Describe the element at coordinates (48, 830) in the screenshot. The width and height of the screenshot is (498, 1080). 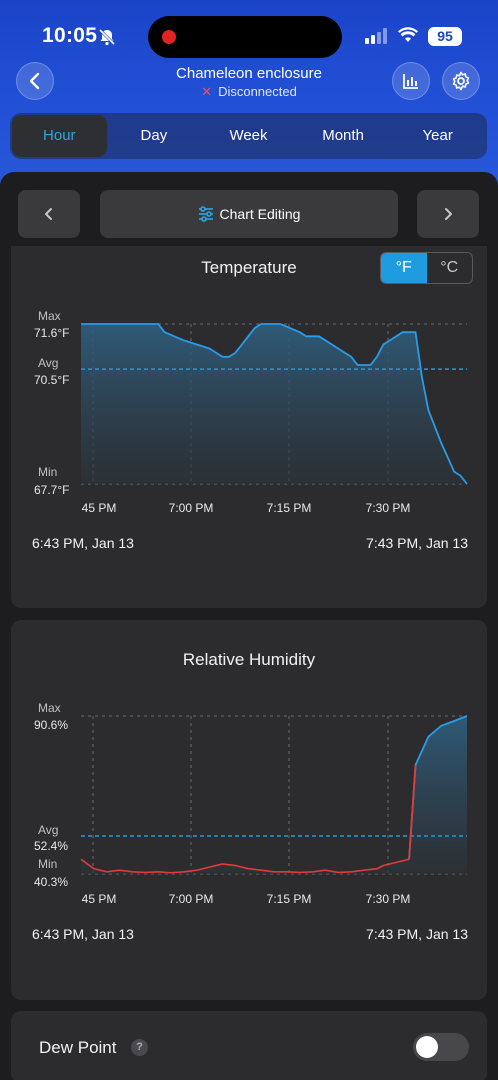
I see `hum-avg-label: Avg` at that location.